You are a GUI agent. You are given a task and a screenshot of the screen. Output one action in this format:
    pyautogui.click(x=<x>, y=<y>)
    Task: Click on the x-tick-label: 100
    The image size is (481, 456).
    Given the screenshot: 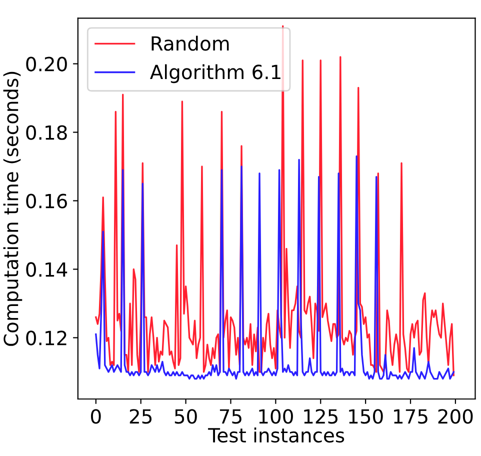 What is the action you would take?
    pyautogui.click(x=276, y=416)
    